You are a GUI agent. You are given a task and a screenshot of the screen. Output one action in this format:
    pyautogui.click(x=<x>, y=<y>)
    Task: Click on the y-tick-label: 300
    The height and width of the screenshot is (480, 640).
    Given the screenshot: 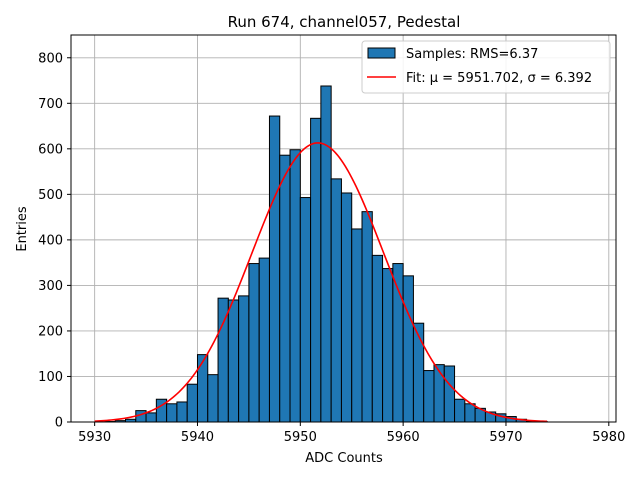 What is the action you would take?
    pyautogui.click(x=50, y=286)
    